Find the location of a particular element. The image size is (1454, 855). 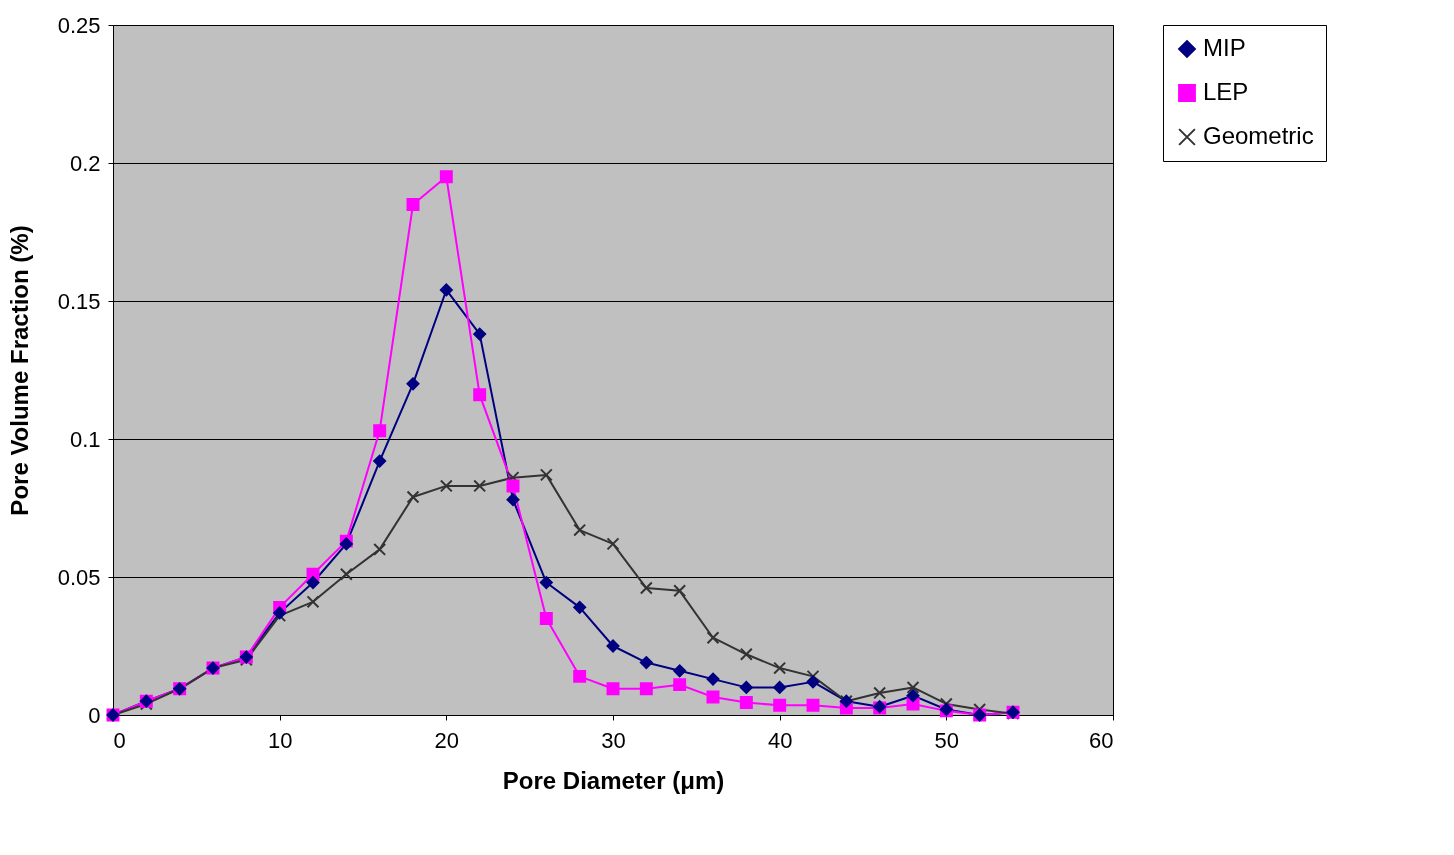

legend-label: LEP is located at coordinates (1226, 91).